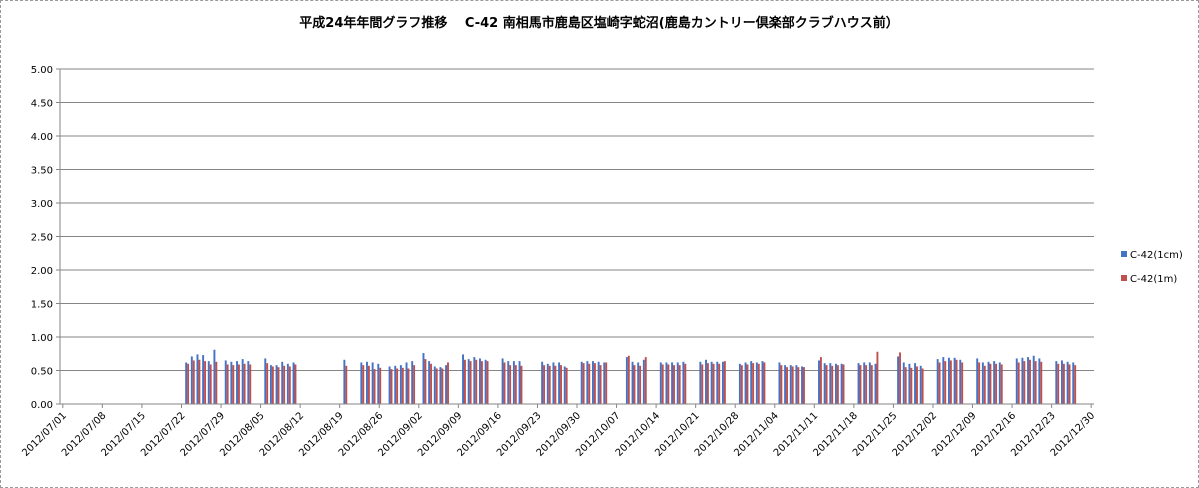 Image resolution: width=1199 pixels, height=488 pixels. I want to click on y-tick-label: 4.00, so click(42, 137).